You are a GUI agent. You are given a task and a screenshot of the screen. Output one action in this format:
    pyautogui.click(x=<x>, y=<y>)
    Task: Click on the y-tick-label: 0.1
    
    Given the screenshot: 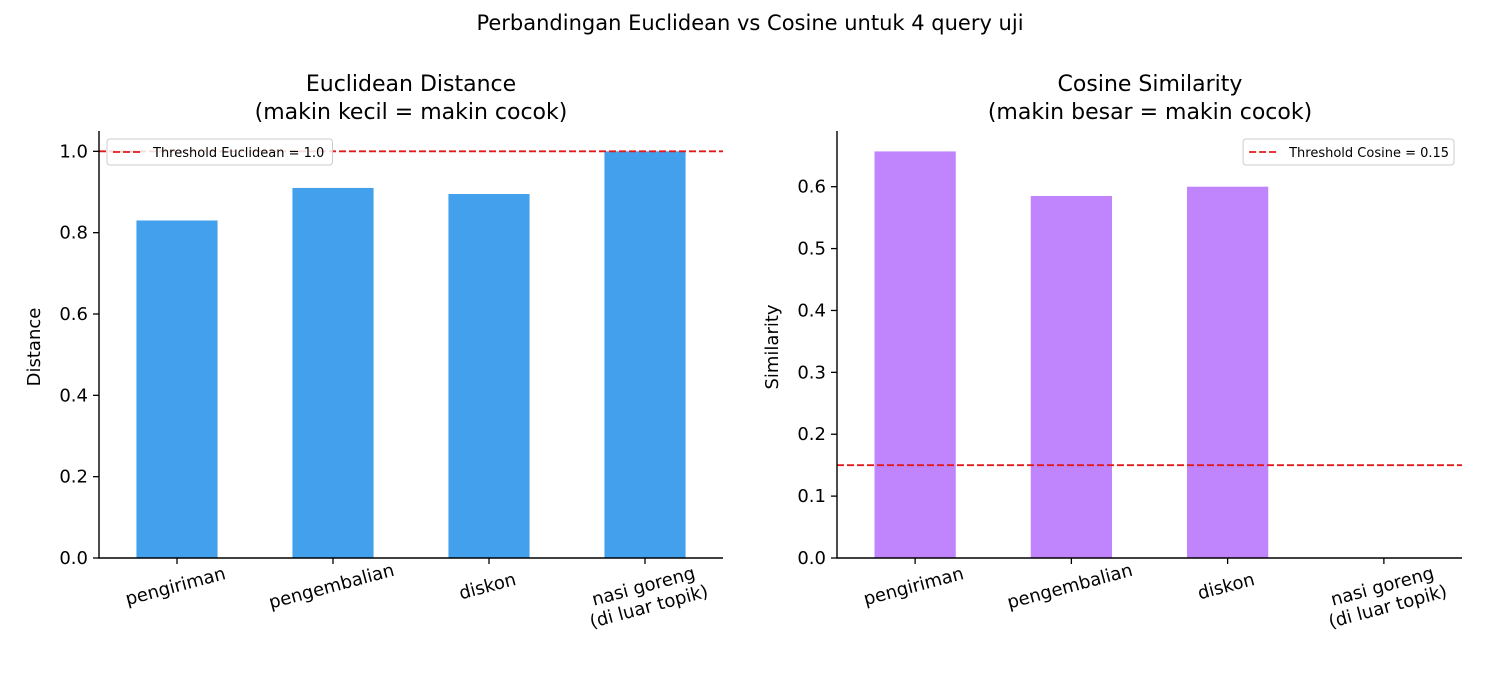 What is the action you would take?
    pyautogui.click(x=811, y=496)
    